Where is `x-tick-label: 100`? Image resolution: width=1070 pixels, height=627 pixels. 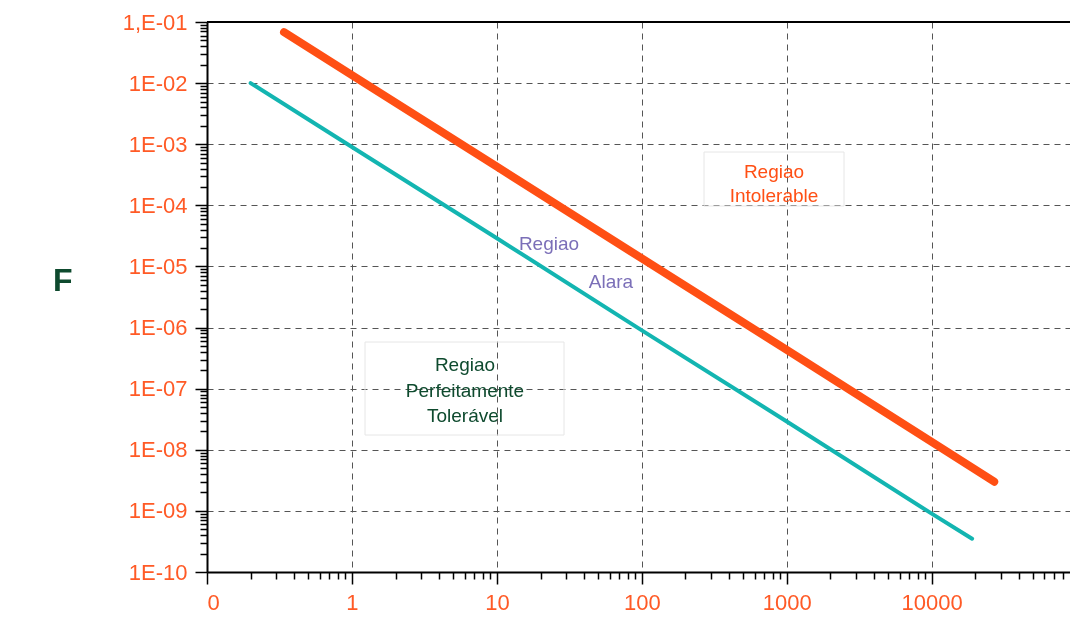 x-tick-label: 100 is located at coordinates (642, 602).